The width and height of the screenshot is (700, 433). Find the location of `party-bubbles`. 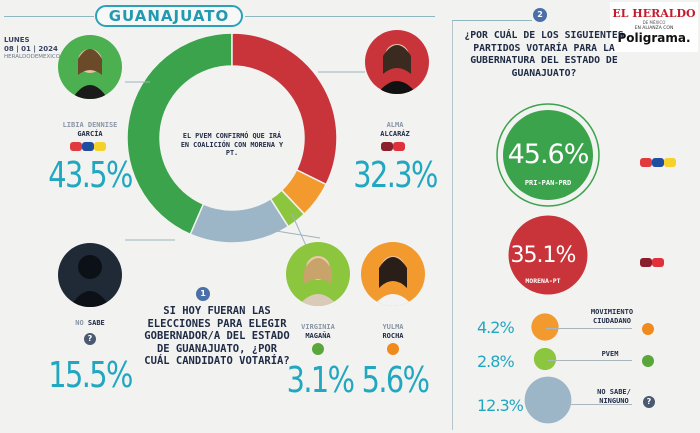

party-bubbles is located at coordinates (548, 263).